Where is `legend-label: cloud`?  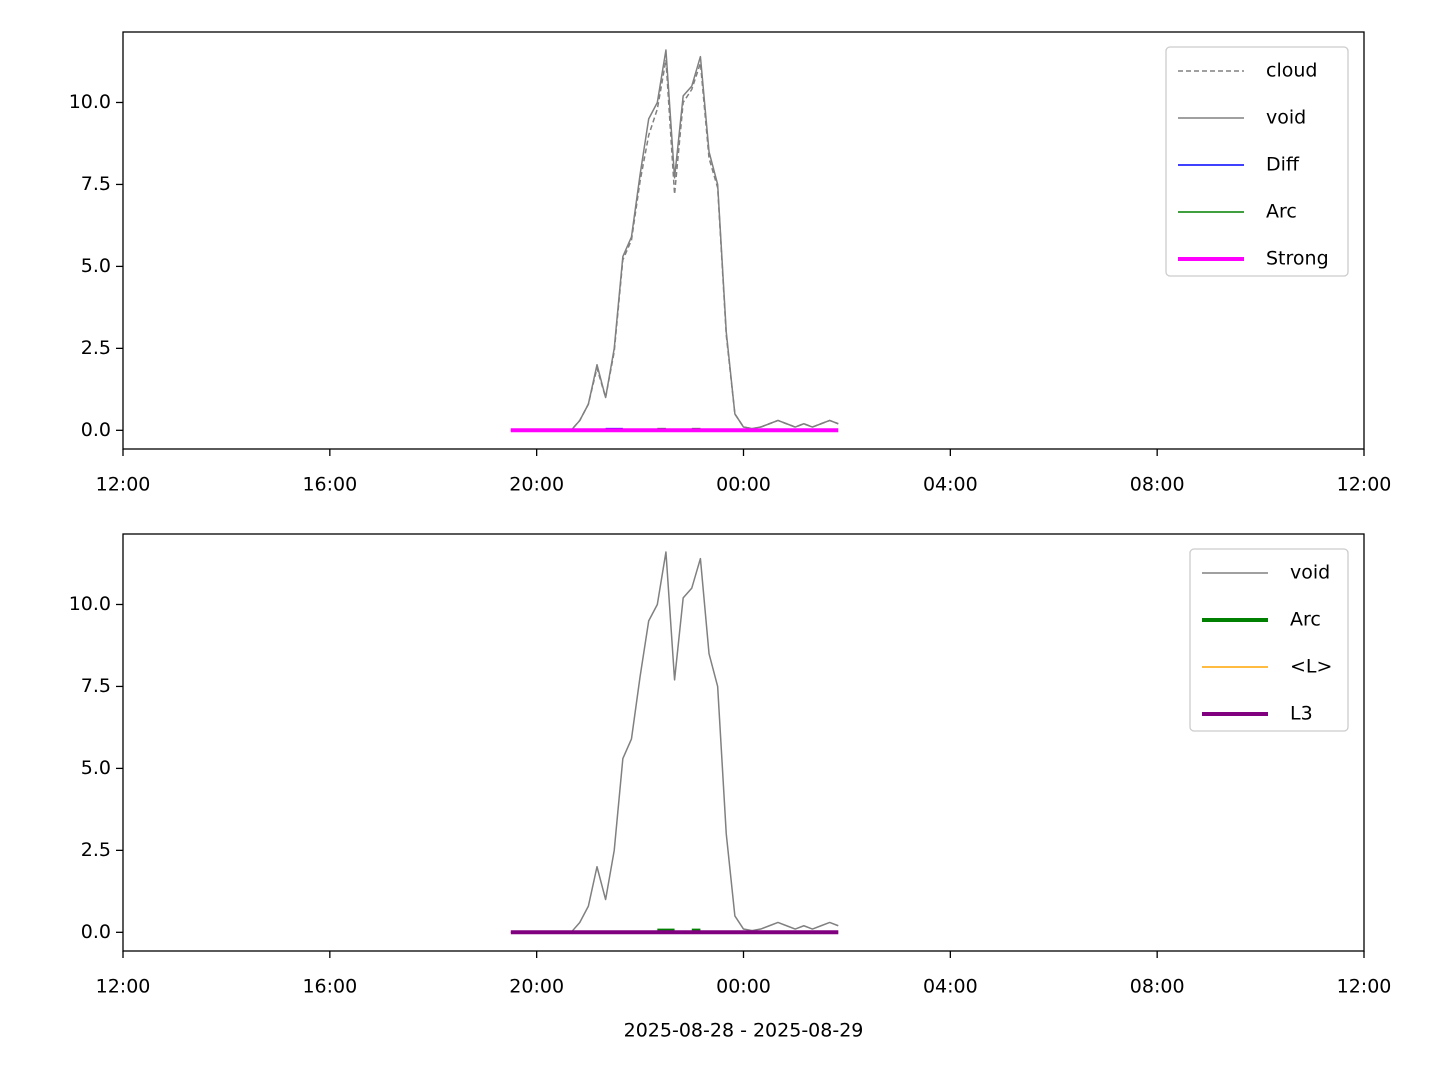
legend-label: cloud is located at coordinates (1291, 71).